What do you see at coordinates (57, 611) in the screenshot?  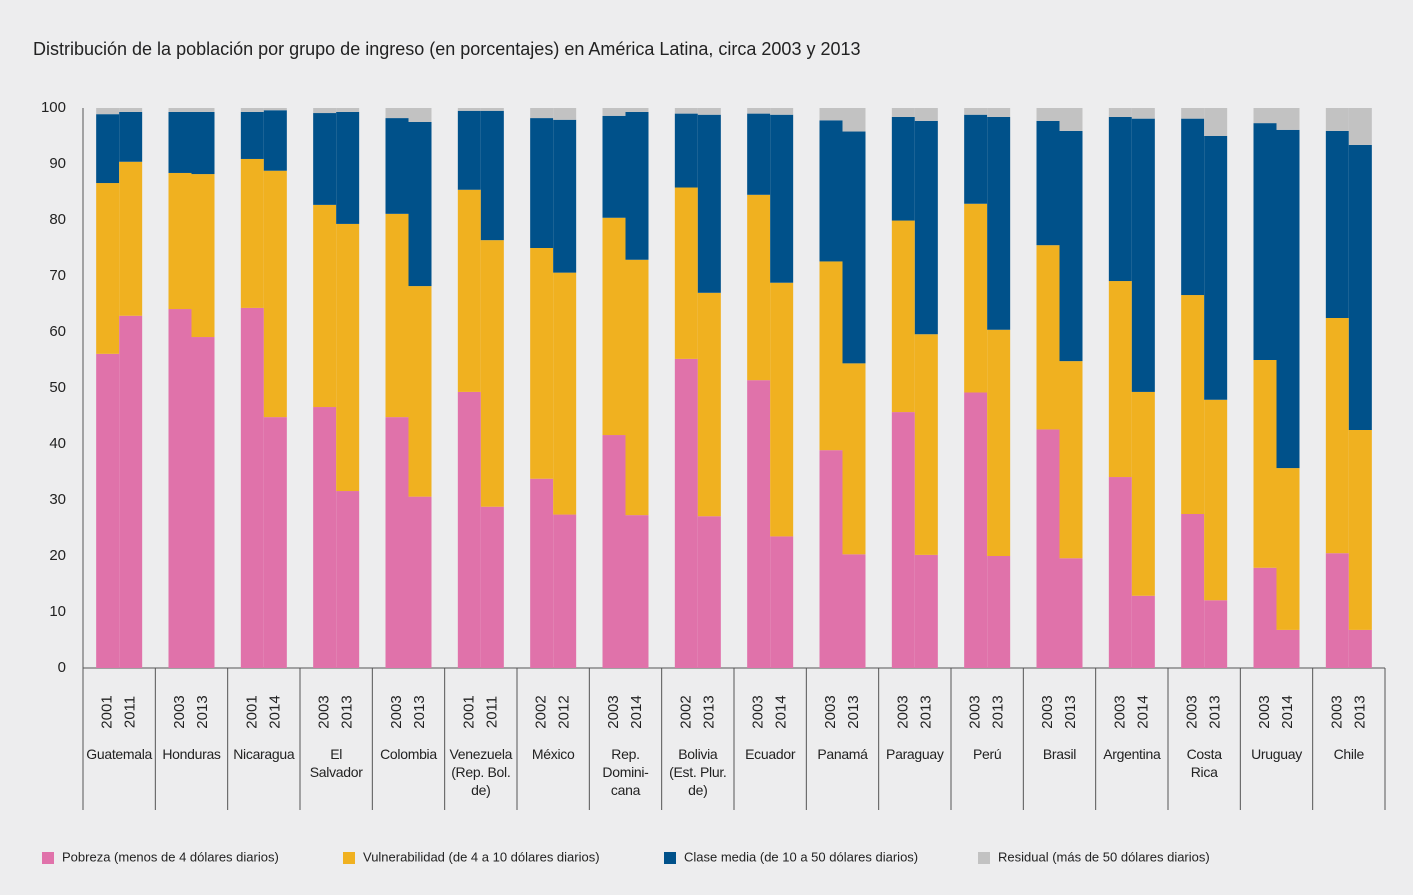 I see `y-tick-label: 10` at bounding box center [57, 611].